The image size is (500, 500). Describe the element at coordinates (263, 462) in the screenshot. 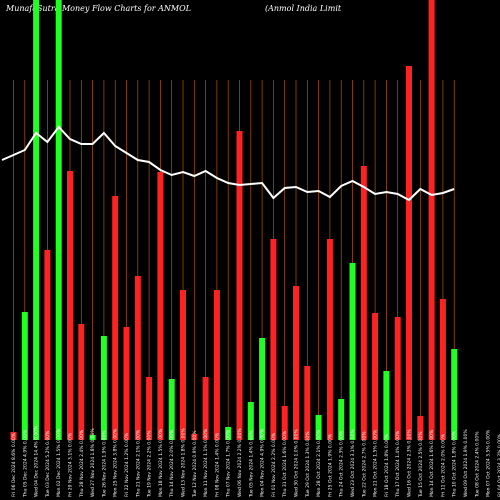

I see `x-tick-label: Mon 04 Nov 2024 4.9% 0.00%` at that location.